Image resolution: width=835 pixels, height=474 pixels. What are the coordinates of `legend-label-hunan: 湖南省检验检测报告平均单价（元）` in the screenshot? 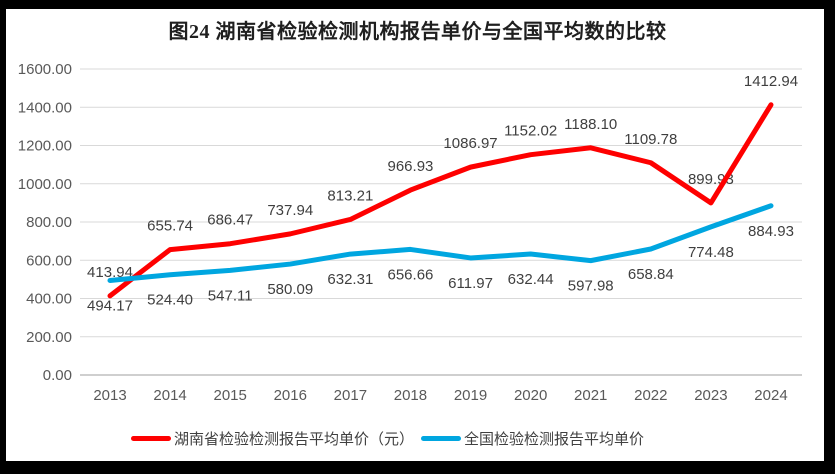 It's located at (294, 439).